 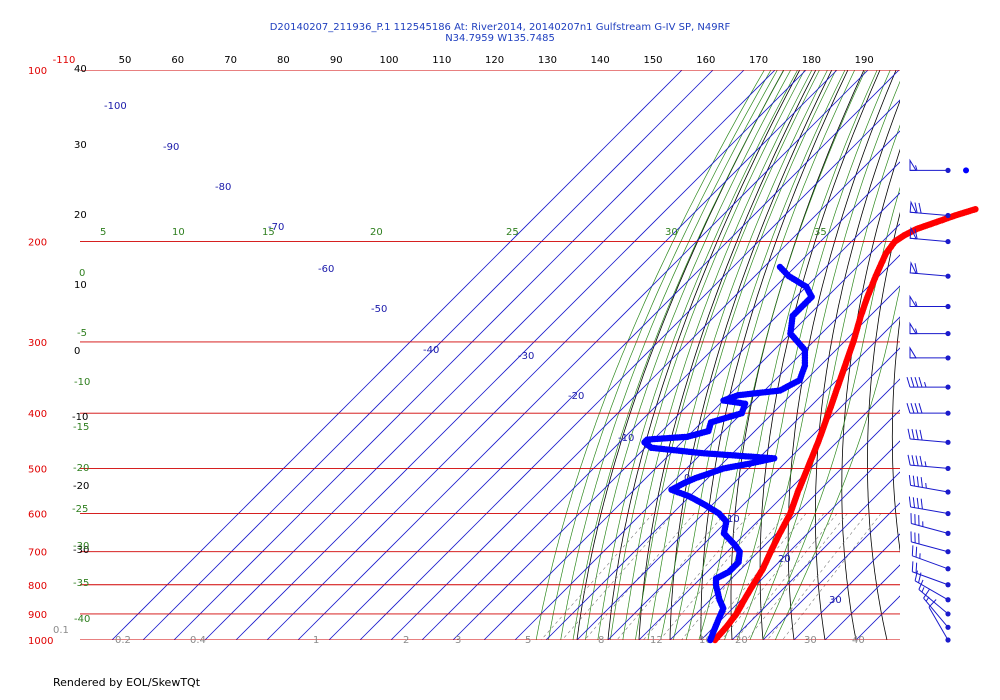 I want to click on dry-adiabat-label: -100, so click(x=115, y=106).